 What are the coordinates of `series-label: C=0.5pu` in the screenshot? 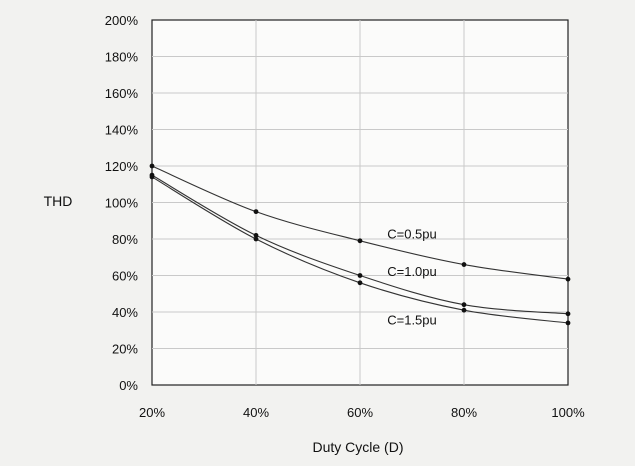 It's located at (412, 234).